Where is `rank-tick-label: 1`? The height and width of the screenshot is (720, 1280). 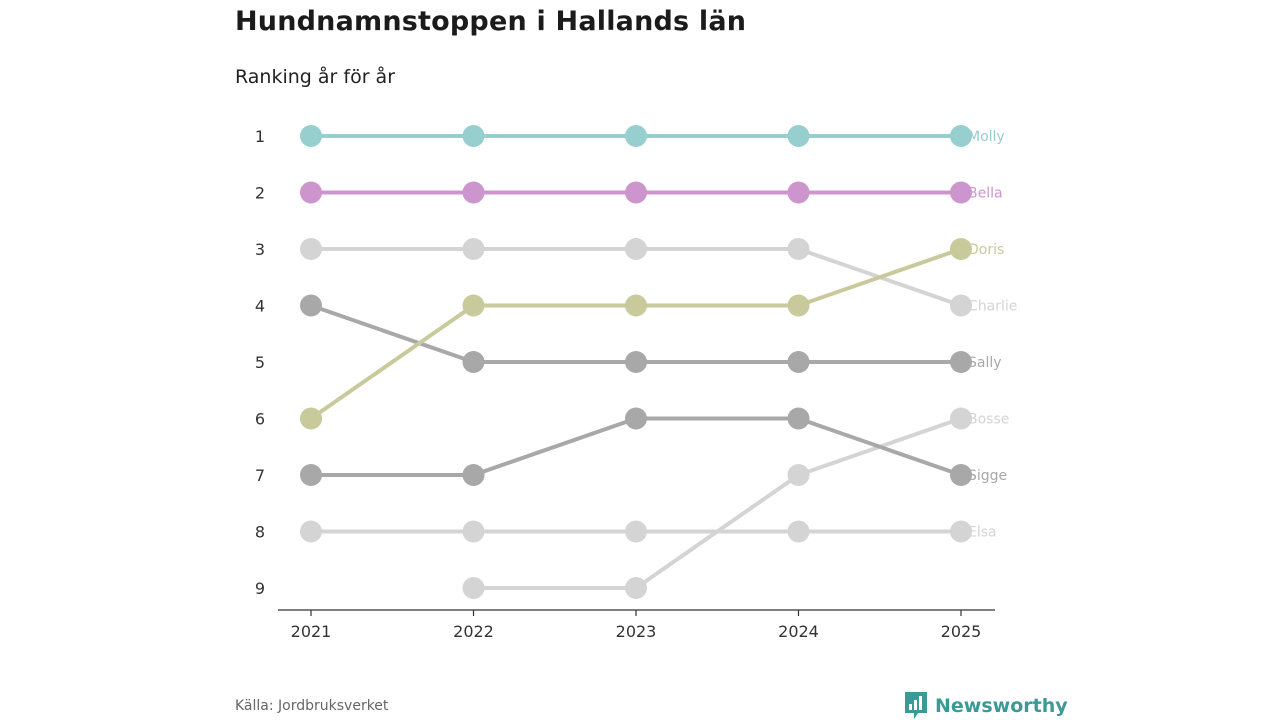 rank-tick-label: 1 is located at coordinates (260, 136).